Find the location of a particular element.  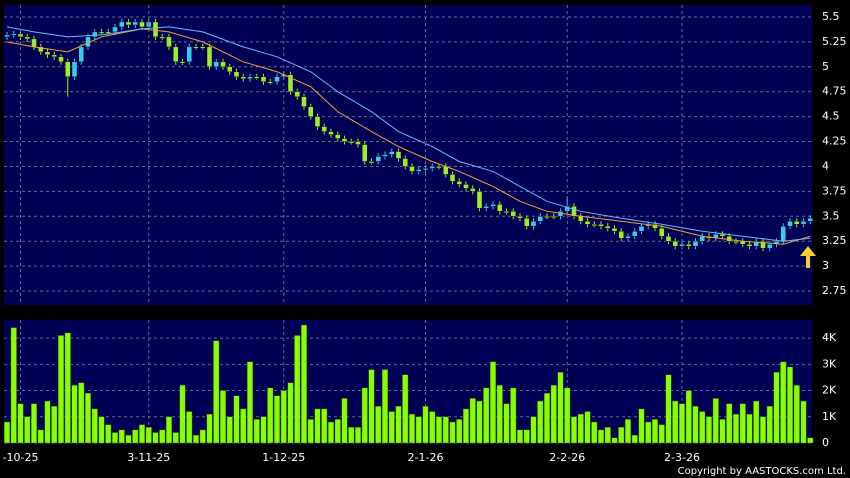

x-tick-label: -10-25 is located at coordinates (21, 457).